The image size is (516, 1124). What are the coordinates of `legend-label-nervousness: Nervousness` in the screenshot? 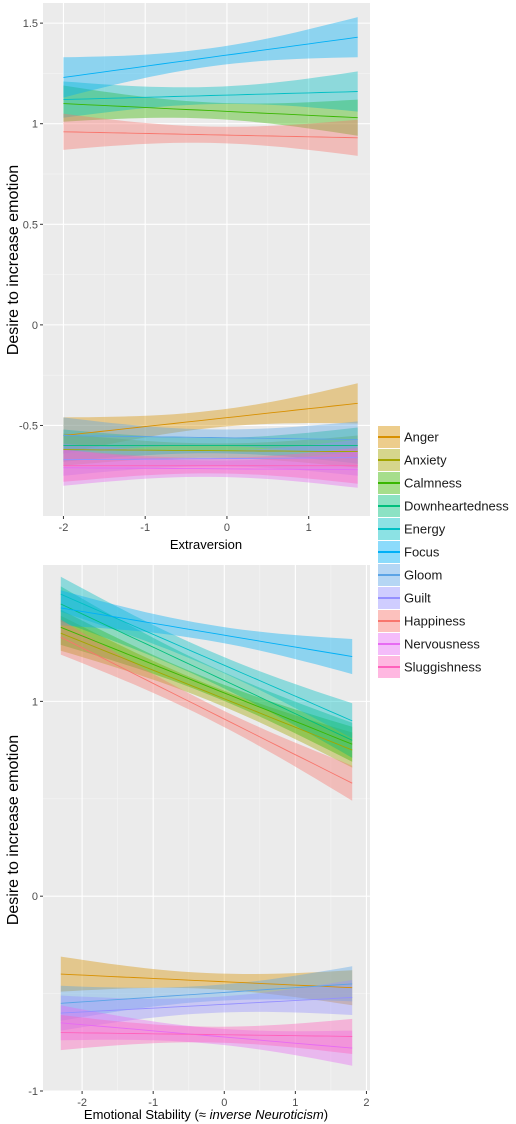 It's located at (442, 644).